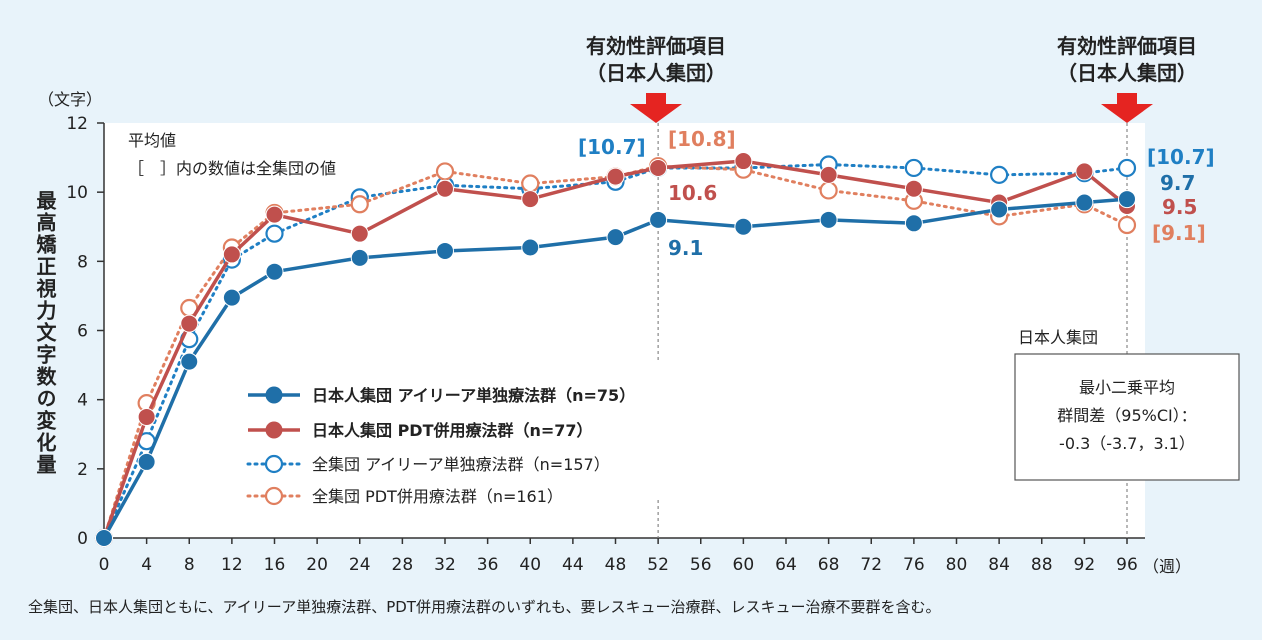 This screenshot has width=1262, height=640. Describe the element at coordinates (82, 332) in the screenshot. I see `y-tick-label: 6` at that location.